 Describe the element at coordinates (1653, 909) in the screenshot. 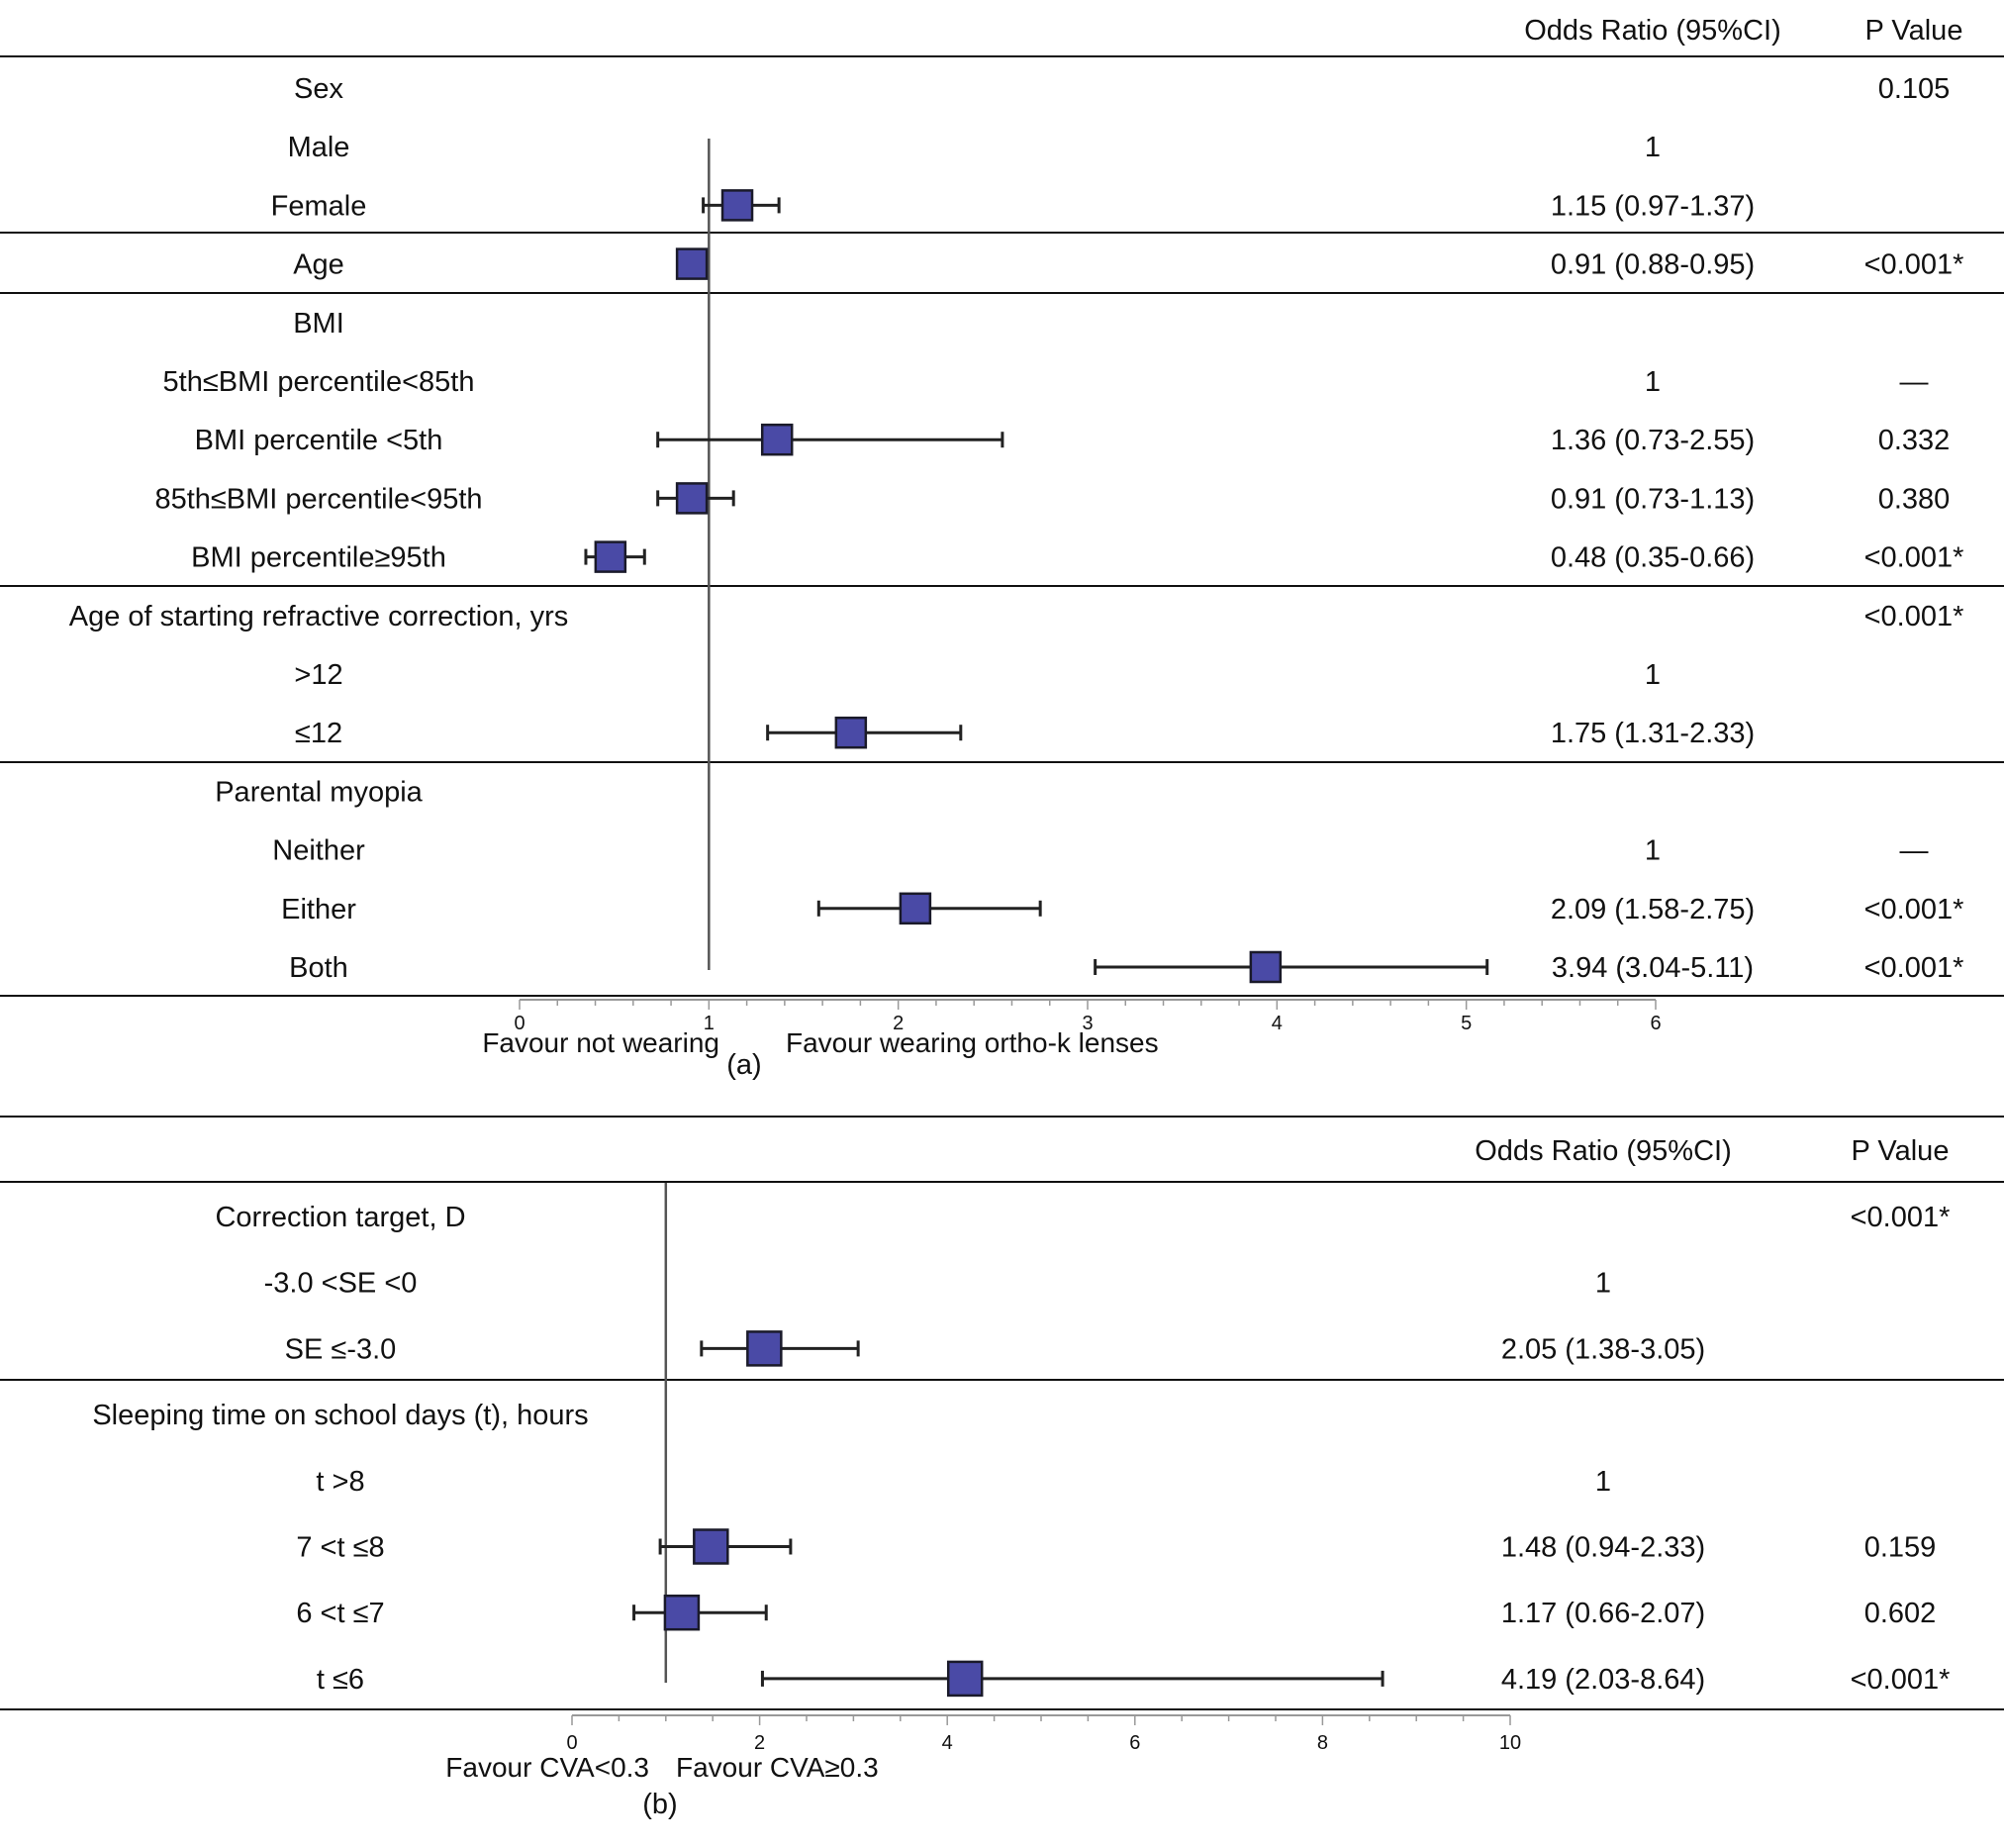

I see `odds-ratio-value: 2.09 (1.58-2.75)` at that location.